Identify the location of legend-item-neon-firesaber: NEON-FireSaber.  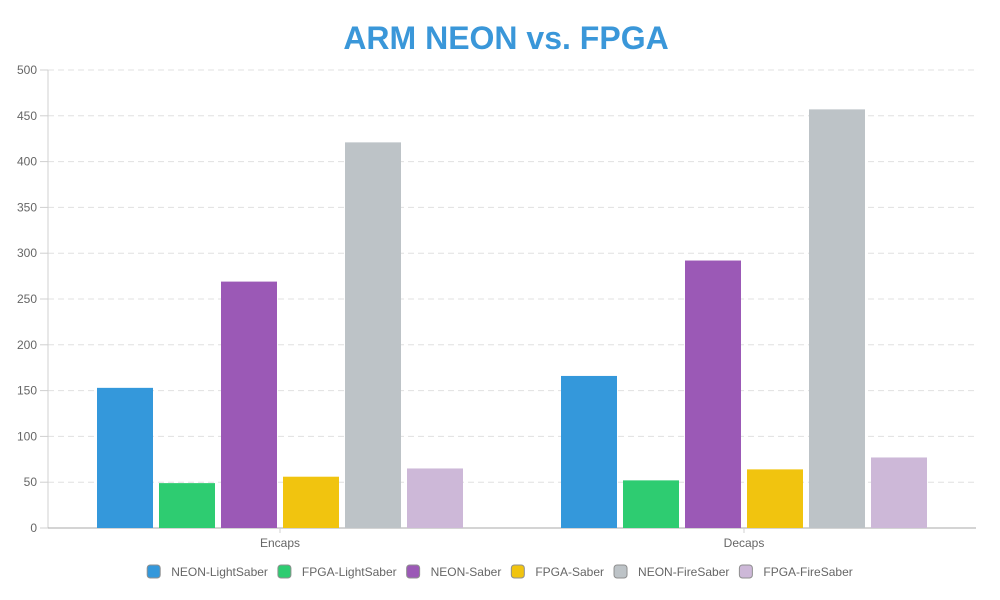
(671, 571).